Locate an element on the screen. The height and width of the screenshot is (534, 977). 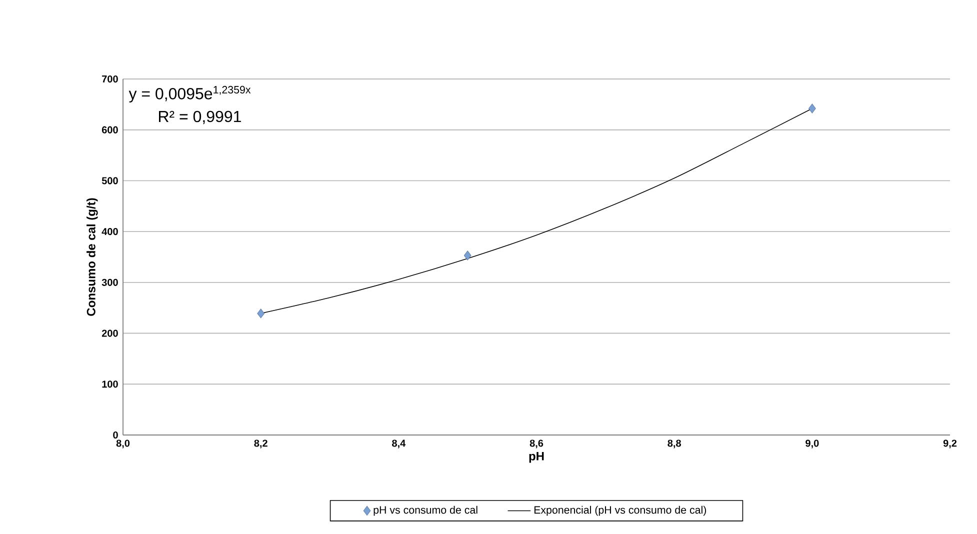
y-tick-label: 600 is located at coordinates (110, 130).